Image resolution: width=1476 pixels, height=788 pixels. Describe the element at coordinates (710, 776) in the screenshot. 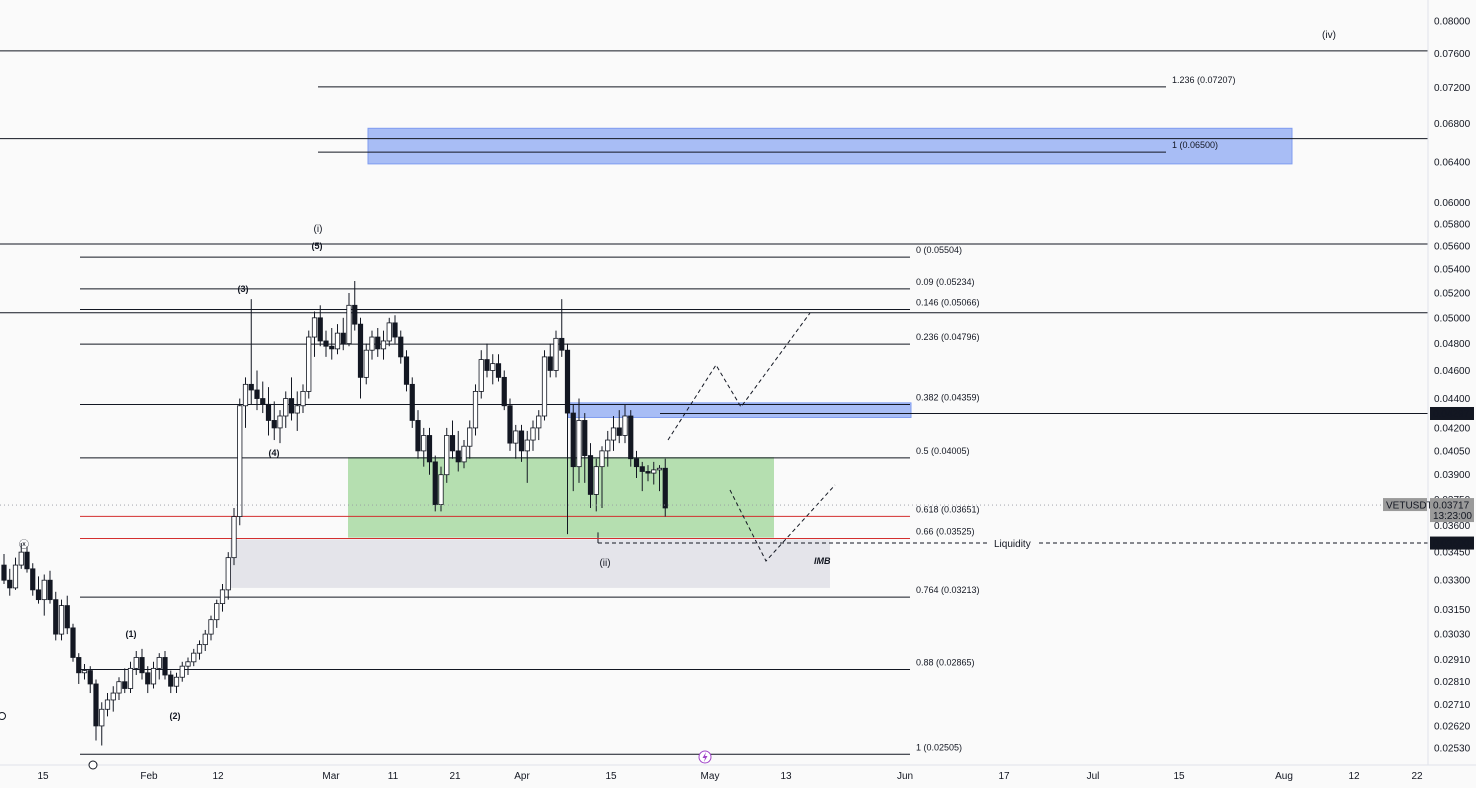

I see `time-axis-label: May` at that location.